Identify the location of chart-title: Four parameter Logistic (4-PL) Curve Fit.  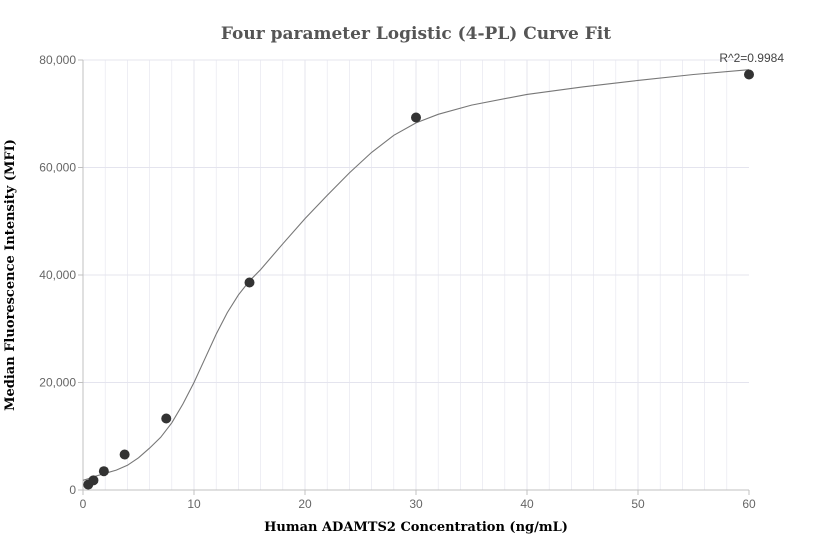
(416, 34).